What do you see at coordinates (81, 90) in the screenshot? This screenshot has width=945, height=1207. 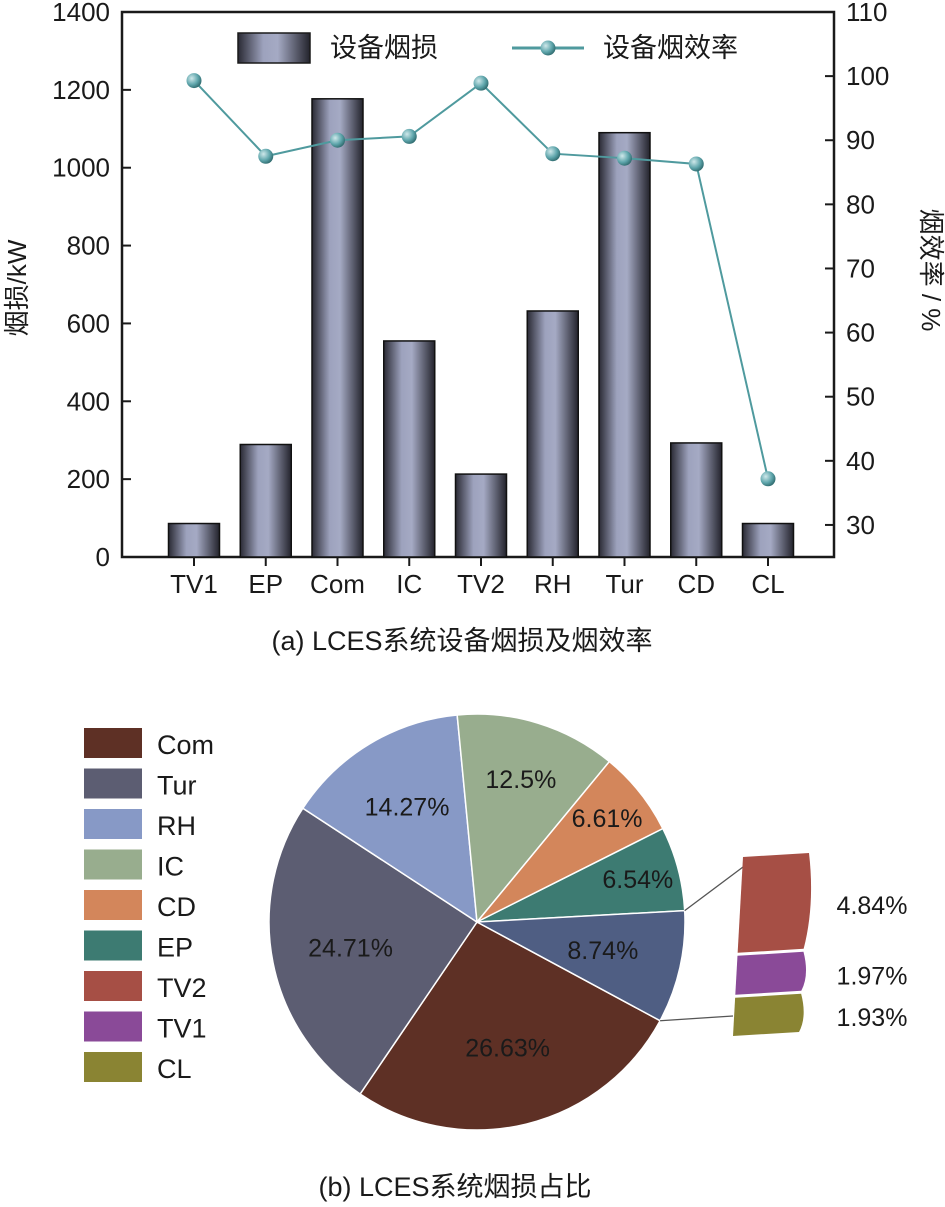 I see `y-tick-label: 1200` at bounding box center [81, 90].